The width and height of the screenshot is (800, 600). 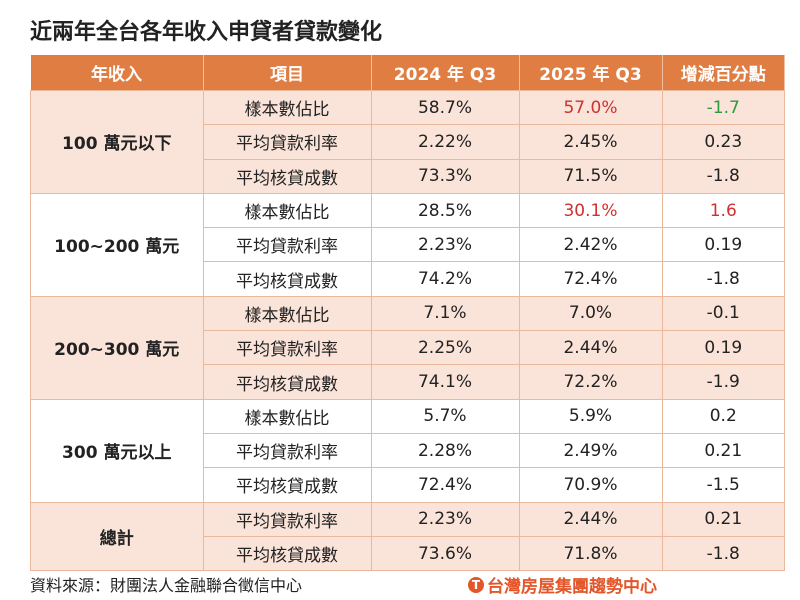 What do you see at coordinates (117, 450) in the screenshot?
I see `income-group-label: 300 萬元以上` at bounding box center [117, 450].